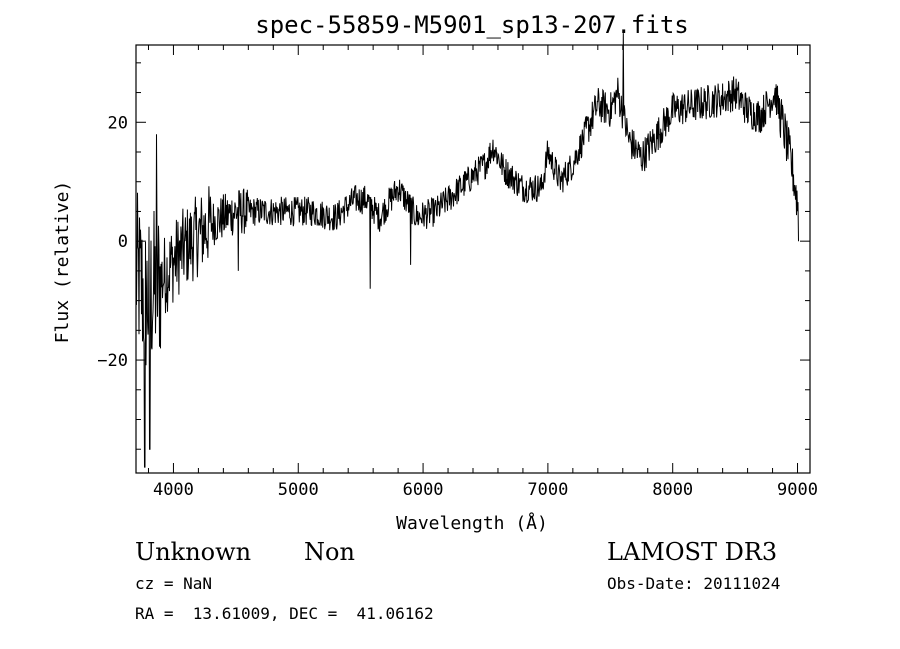  I want to click on coordinates-text: RA = 13.61009, DEC = 41.06162, so click(284, 613).